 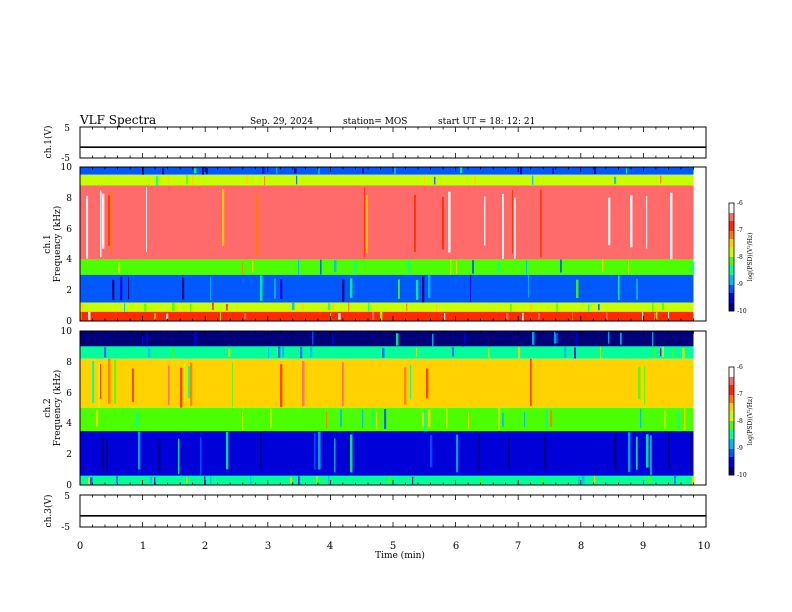 I want to click on x-tick-label-3: 3, so click(x=268, y=546).